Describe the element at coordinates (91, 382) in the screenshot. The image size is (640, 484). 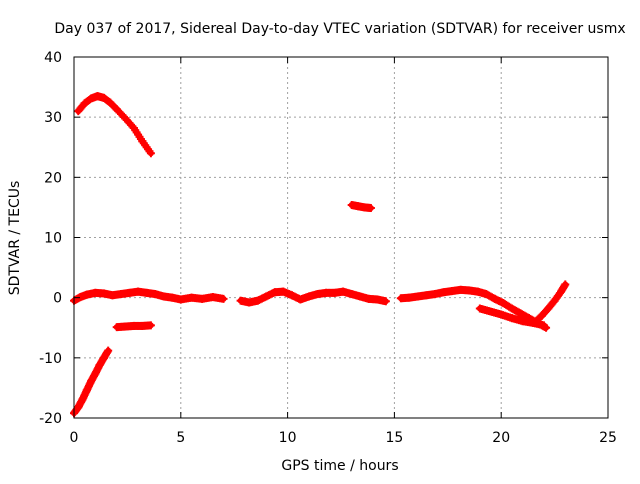
I see `series-arc-negative-early` at that location.